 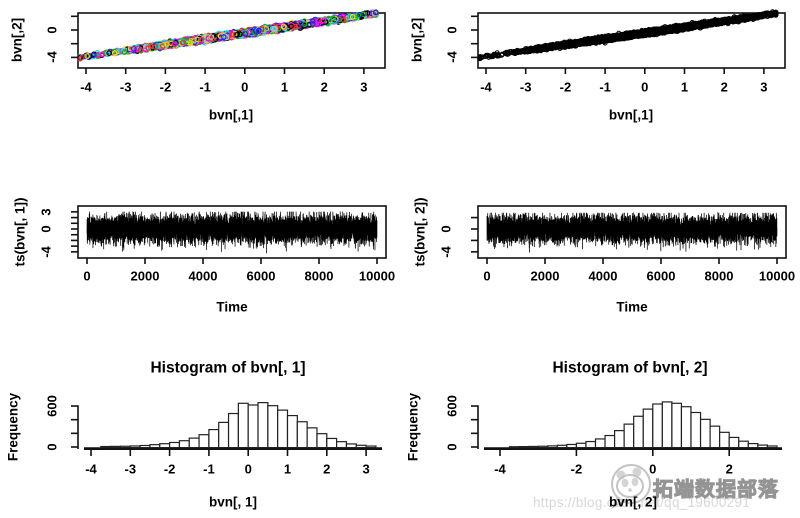 I want to click on y-tick-label: 3, so click(x=46, y=212).